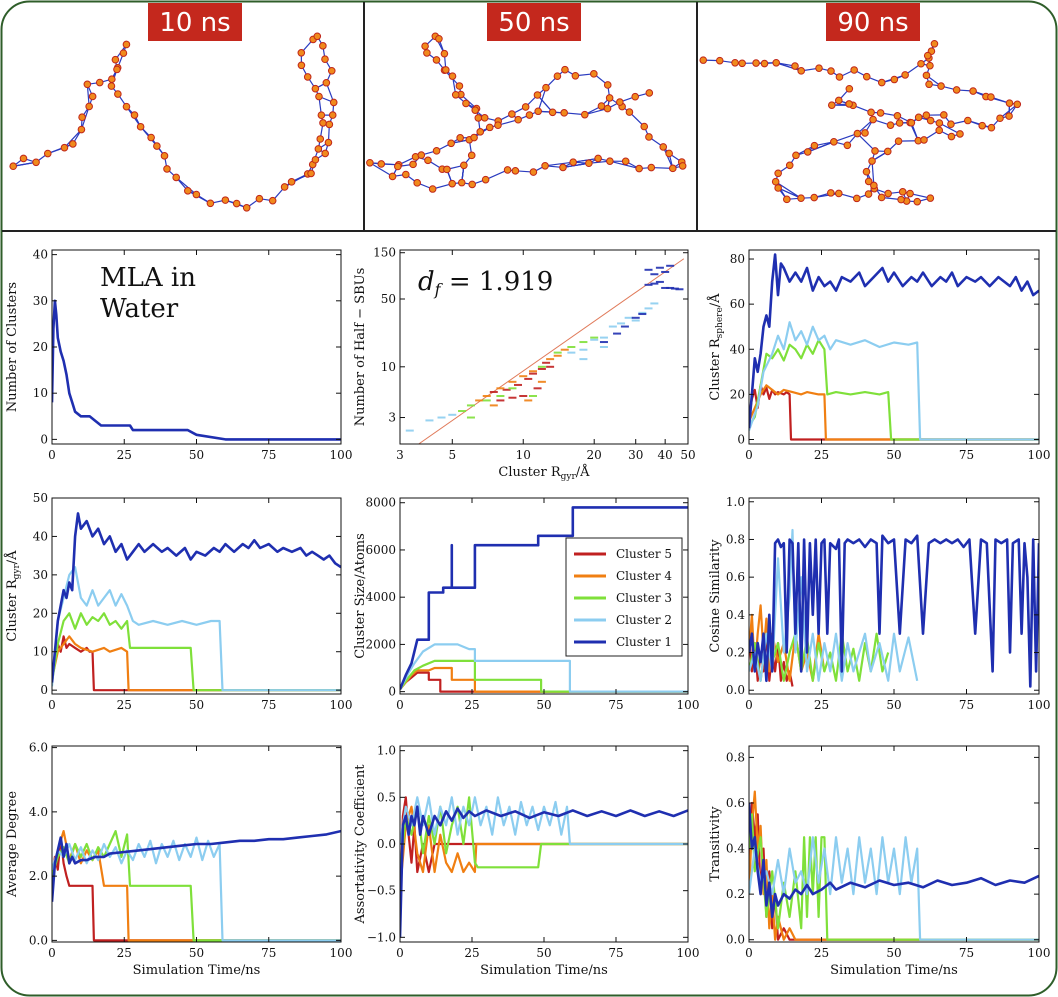  Describe the element at coordinates (13, 596) in the screenshot. I see `y-axis-label: Cluster Rgyr/Å` at that location.